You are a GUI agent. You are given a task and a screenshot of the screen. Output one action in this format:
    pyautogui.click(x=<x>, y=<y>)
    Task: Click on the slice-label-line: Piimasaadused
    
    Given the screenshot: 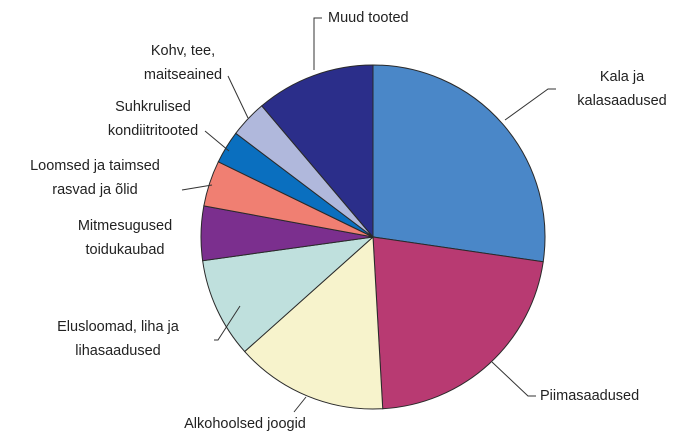 What is the action you would take?
    pyautogui.click(x=589, y=396)
    